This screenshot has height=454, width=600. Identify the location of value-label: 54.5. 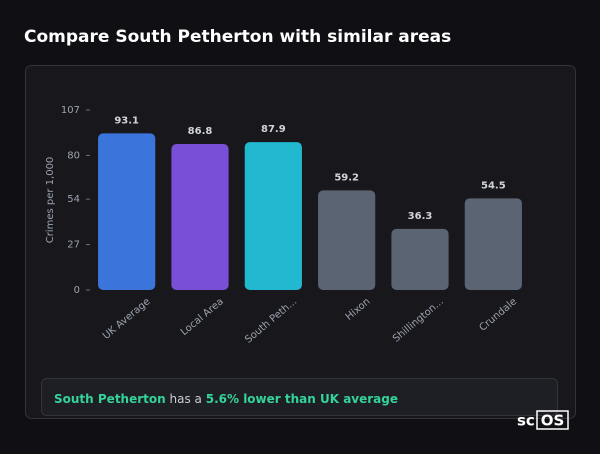
(493, 185).